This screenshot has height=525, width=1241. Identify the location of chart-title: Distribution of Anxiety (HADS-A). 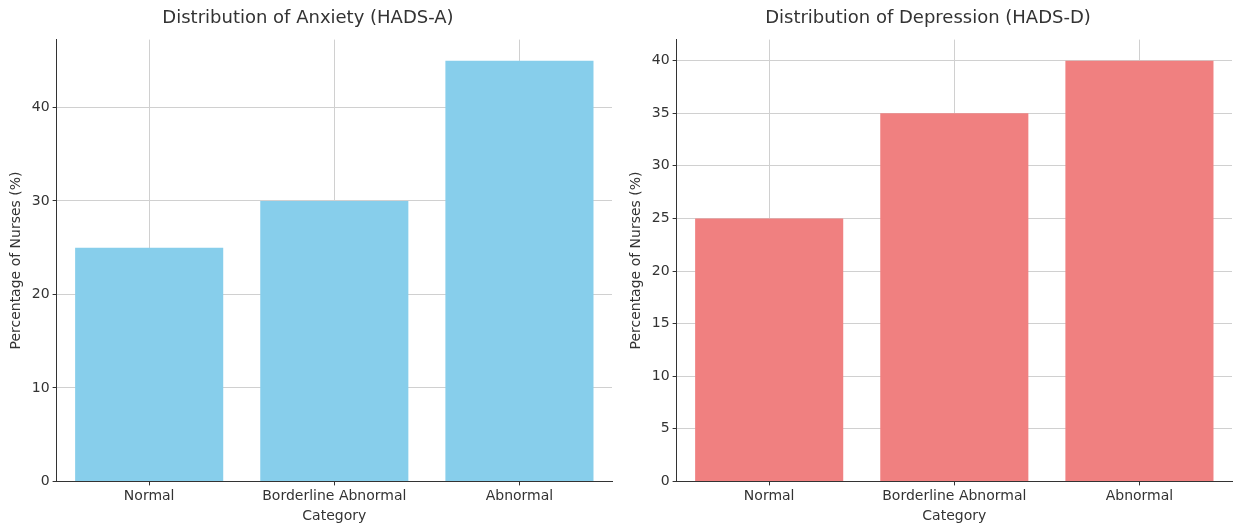
(308, 17).